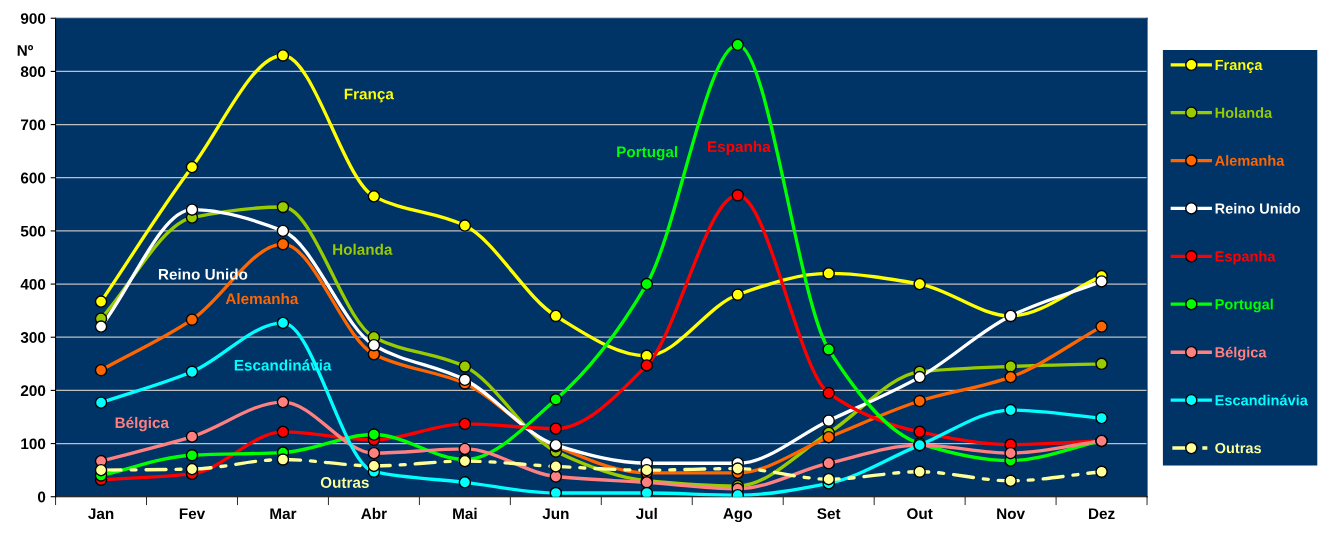 This screenshot has height=537, width=1323. What do you see at coordinates (555, 514) in the screenshot?
I see `x-tick-label: Jun` at bounding box center [555, 514].